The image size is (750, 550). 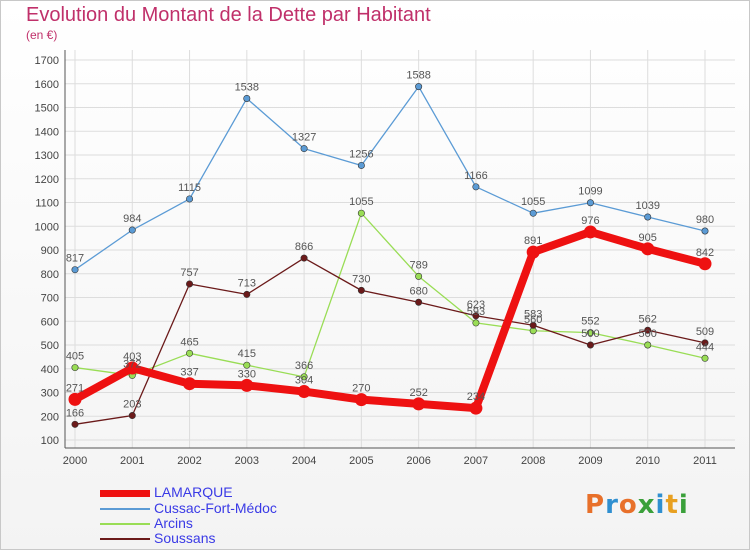 What do you see at coordinates (50, 322) in the screenshot?
I see `y-tick-label: 600` at bounding box center [50, 322].